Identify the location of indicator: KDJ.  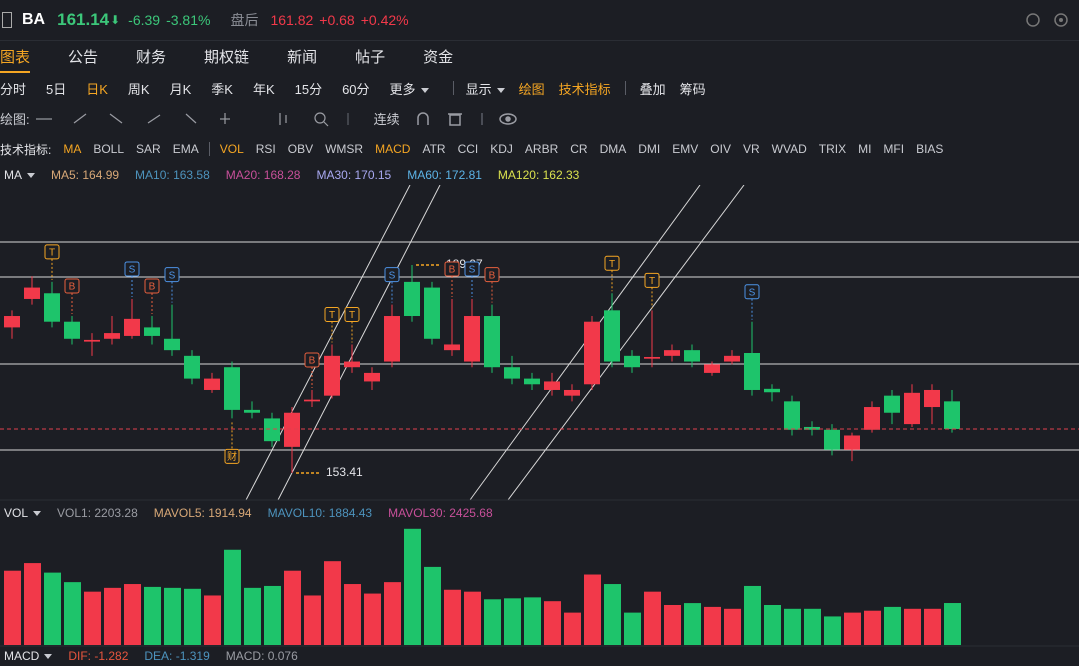
(501, 149).